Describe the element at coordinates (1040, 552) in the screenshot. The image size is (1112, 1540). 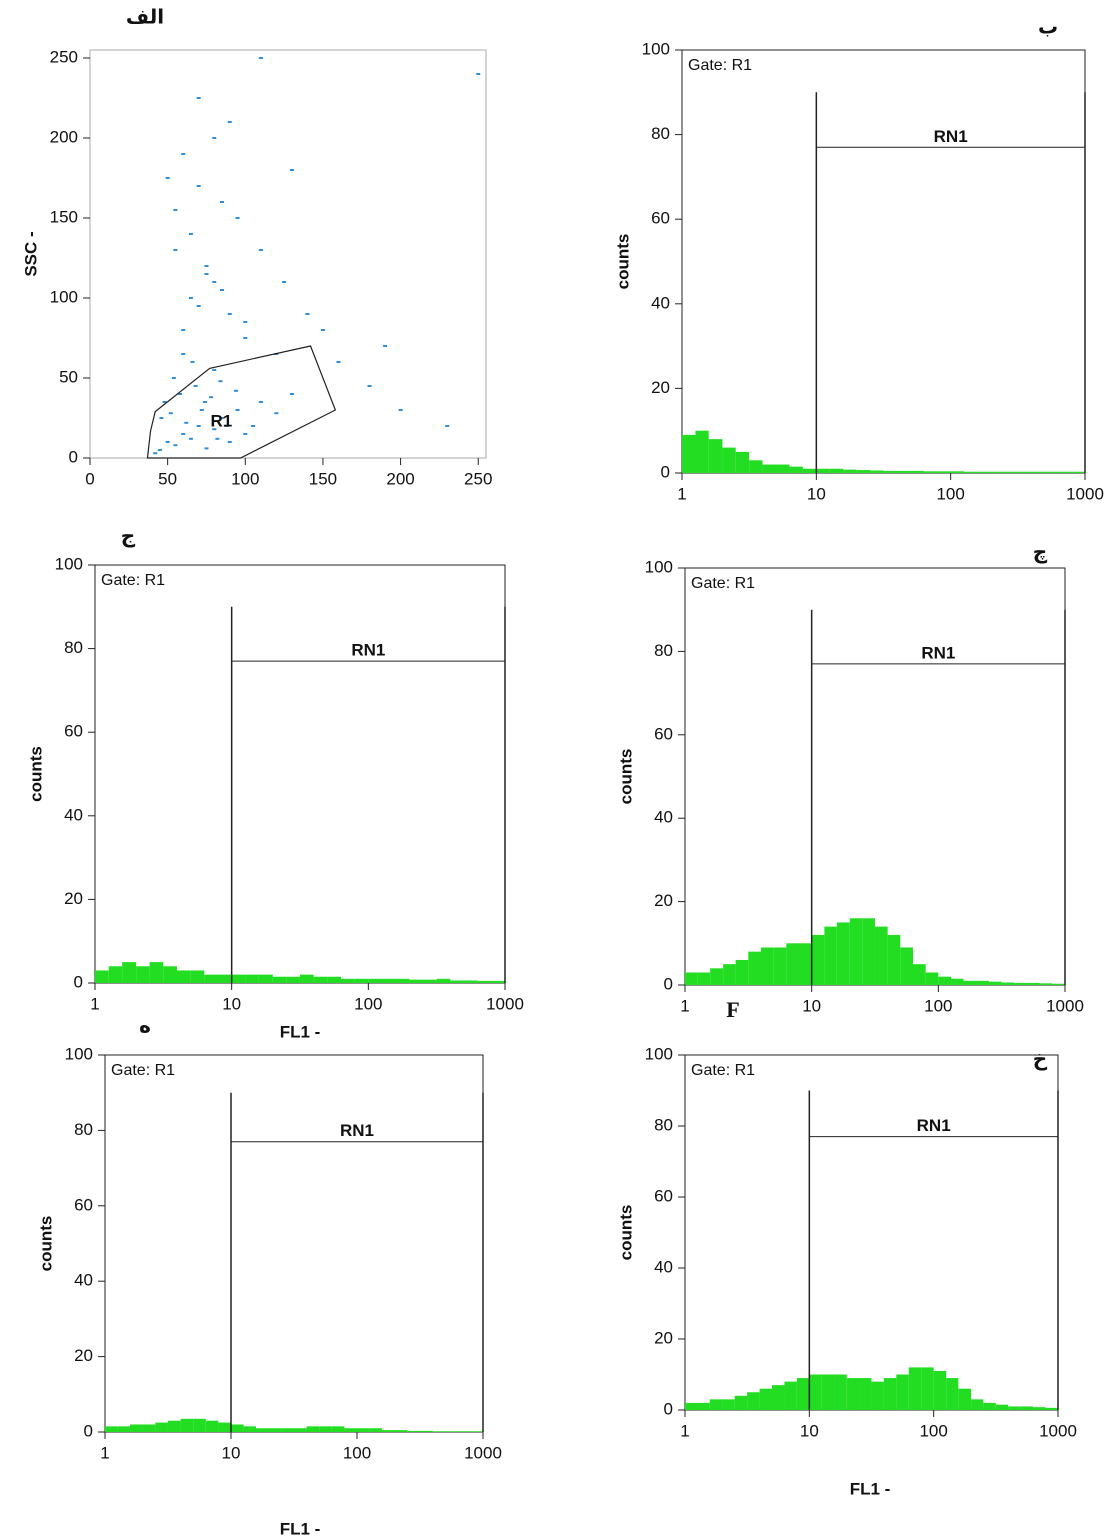
I see `panel-label: چ` at that location.